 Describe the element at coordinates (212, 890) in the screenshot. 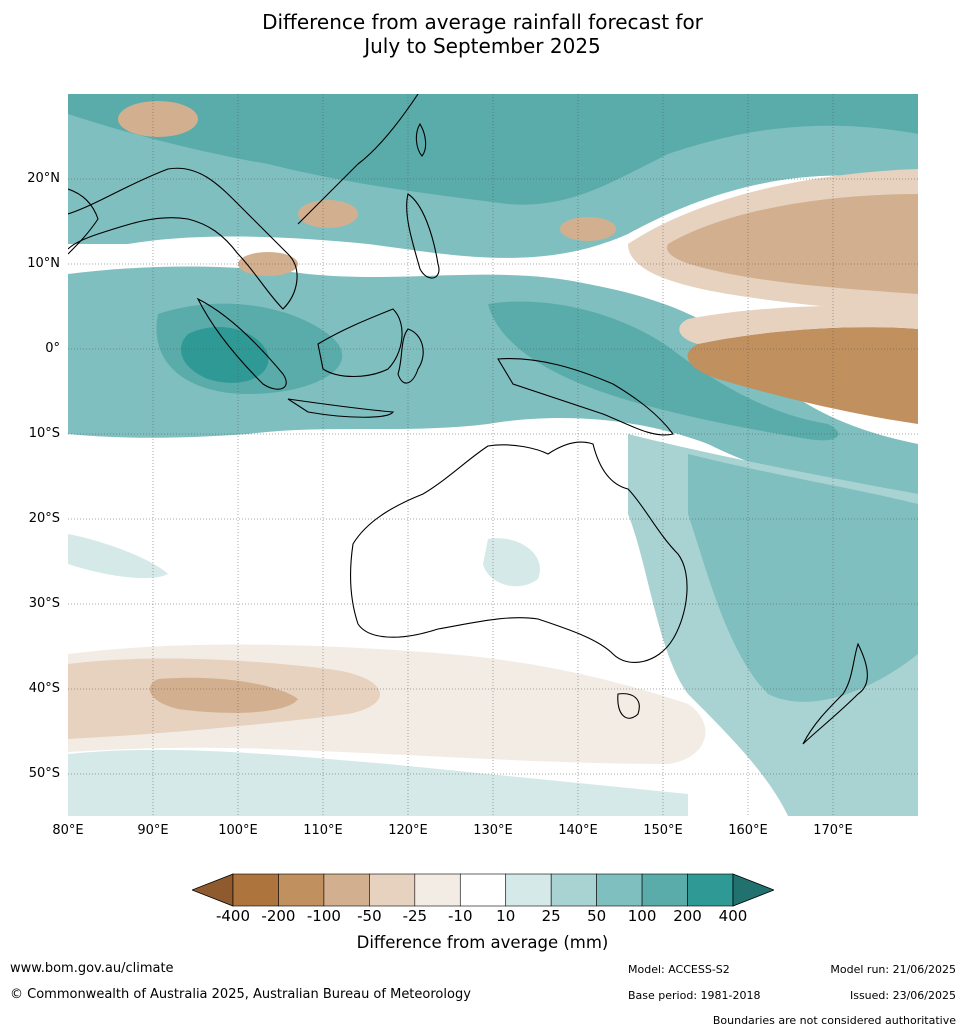

I see `colorbar-extend-low` at that location.